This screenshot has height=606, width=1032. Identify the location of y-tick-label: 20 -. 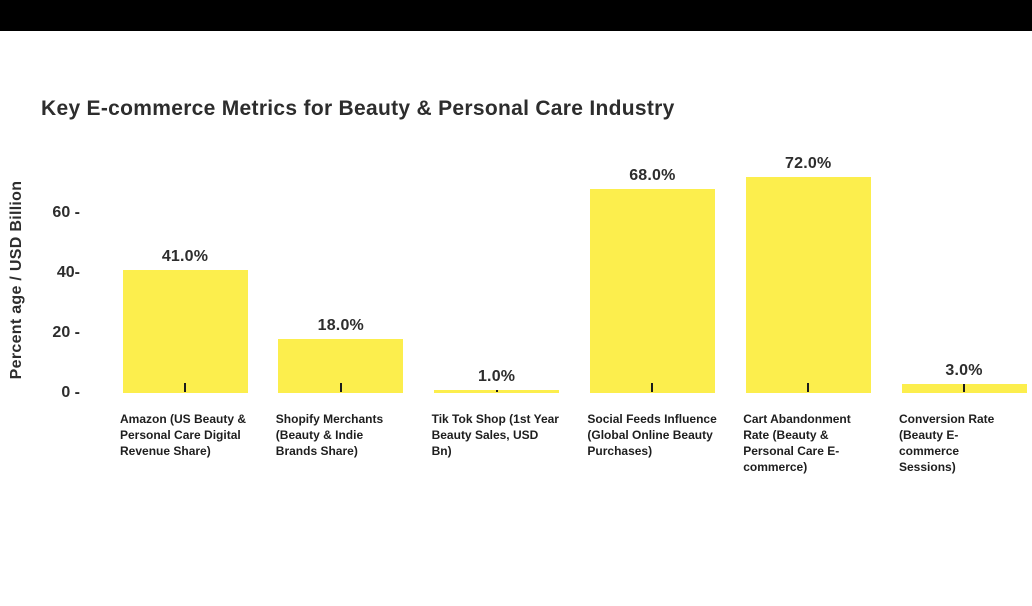
(66, 332).